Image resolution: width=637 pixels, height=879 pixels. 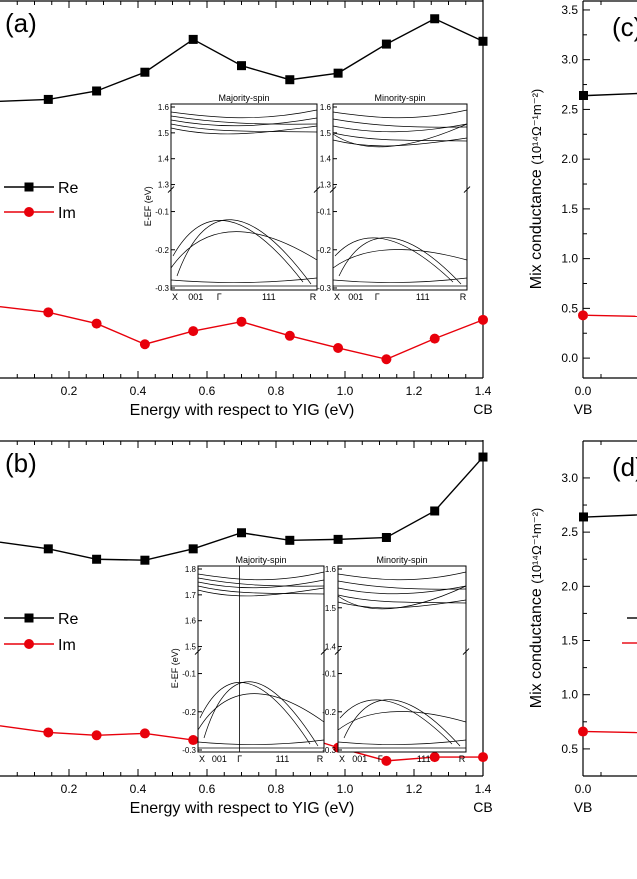 I want to click on y-axis-title: Mix conductance (10¹⁴Ω⁻¹m⁻²), so click(x=536, y=608).